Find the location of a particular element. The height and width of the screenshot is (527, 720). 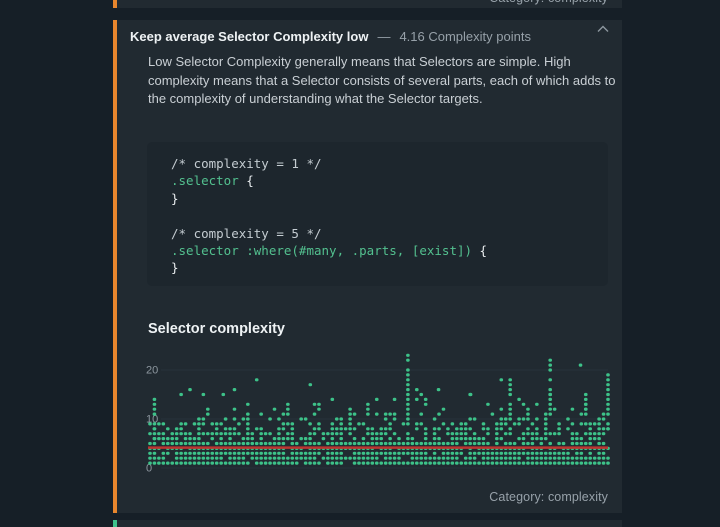

code-line is located at coordinates (384, 215).